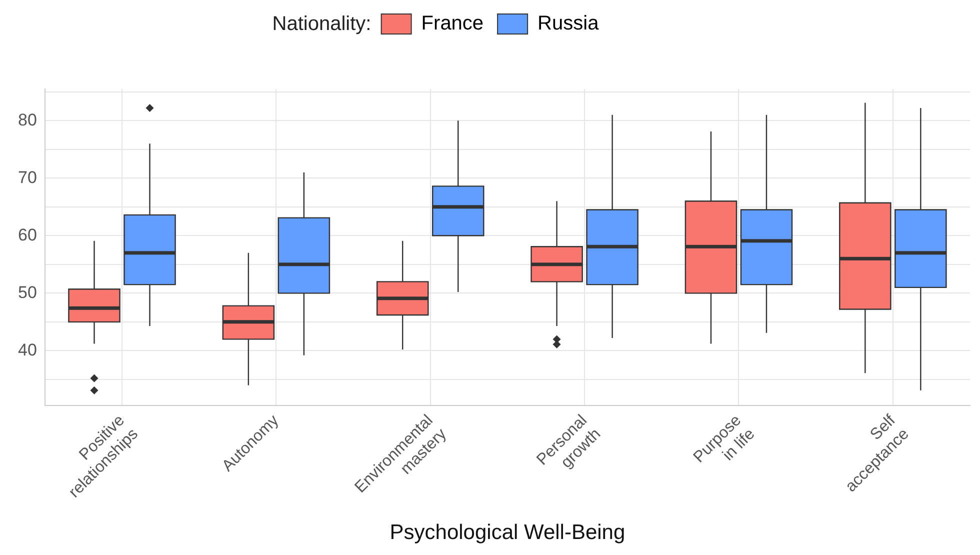  What do you see at coordinates (27, 292) in the screenshot?
I see `y-tick-label: 50` at bounding box center [27, 292].